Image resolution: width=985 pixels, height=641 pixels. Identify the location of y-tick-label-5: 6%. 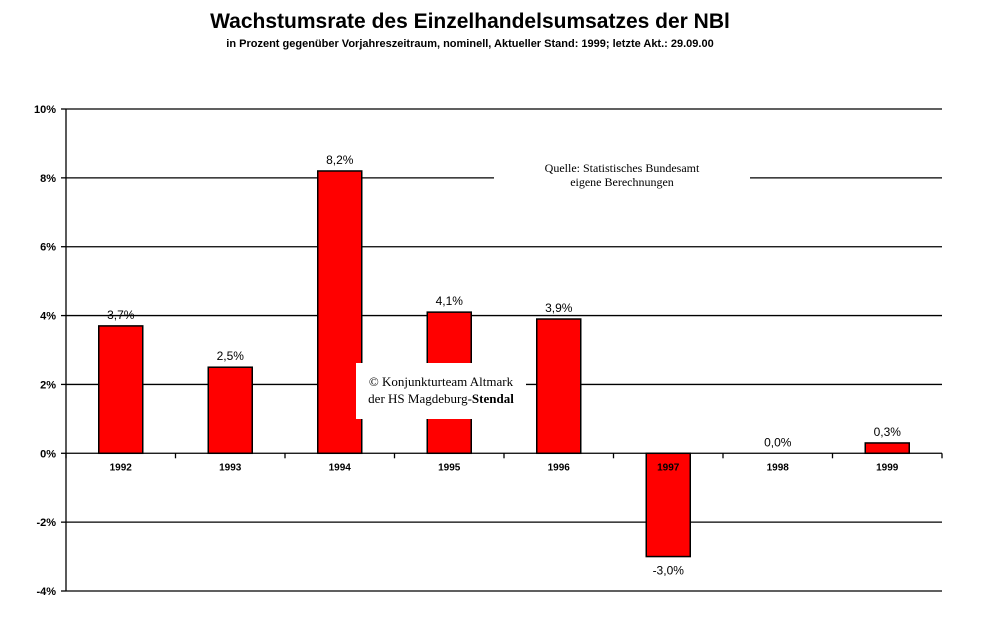
(48, 248).